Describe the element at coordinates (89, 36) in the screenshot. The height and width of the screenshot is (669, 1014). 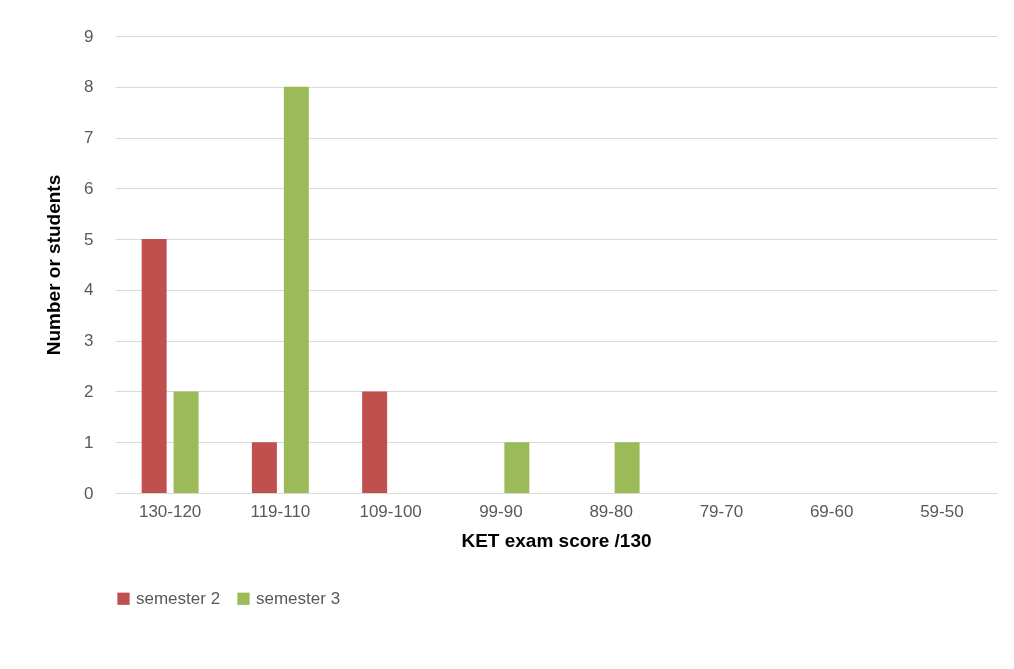
I see `y-tick-label: 9` at that location.